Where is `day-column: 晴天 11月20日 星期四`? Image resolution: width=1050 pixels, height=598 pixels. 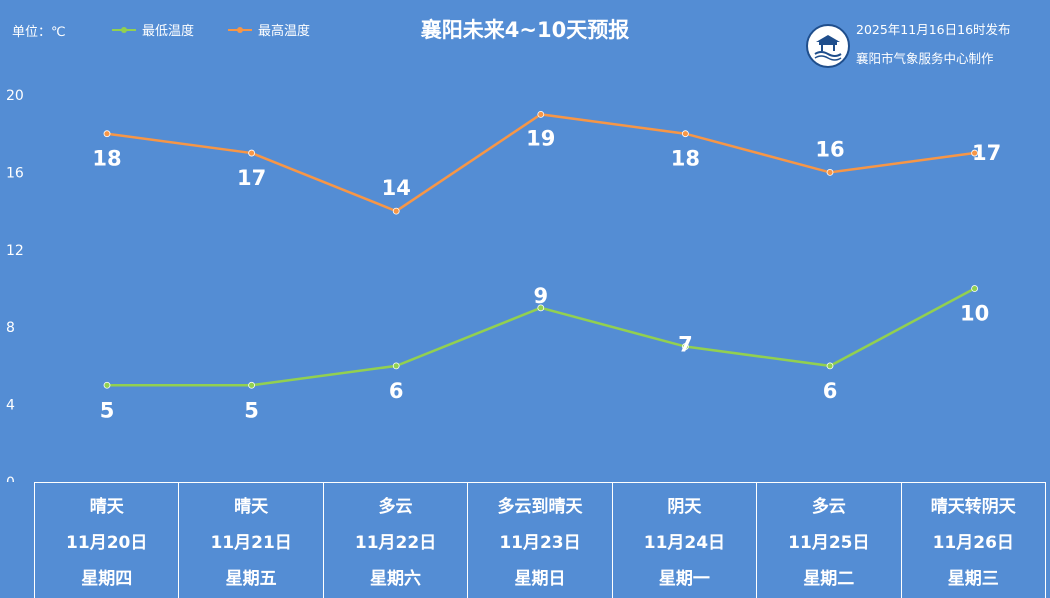 day-column: 晴天 11月20日 星期四 is located at coordinates (107, 540).